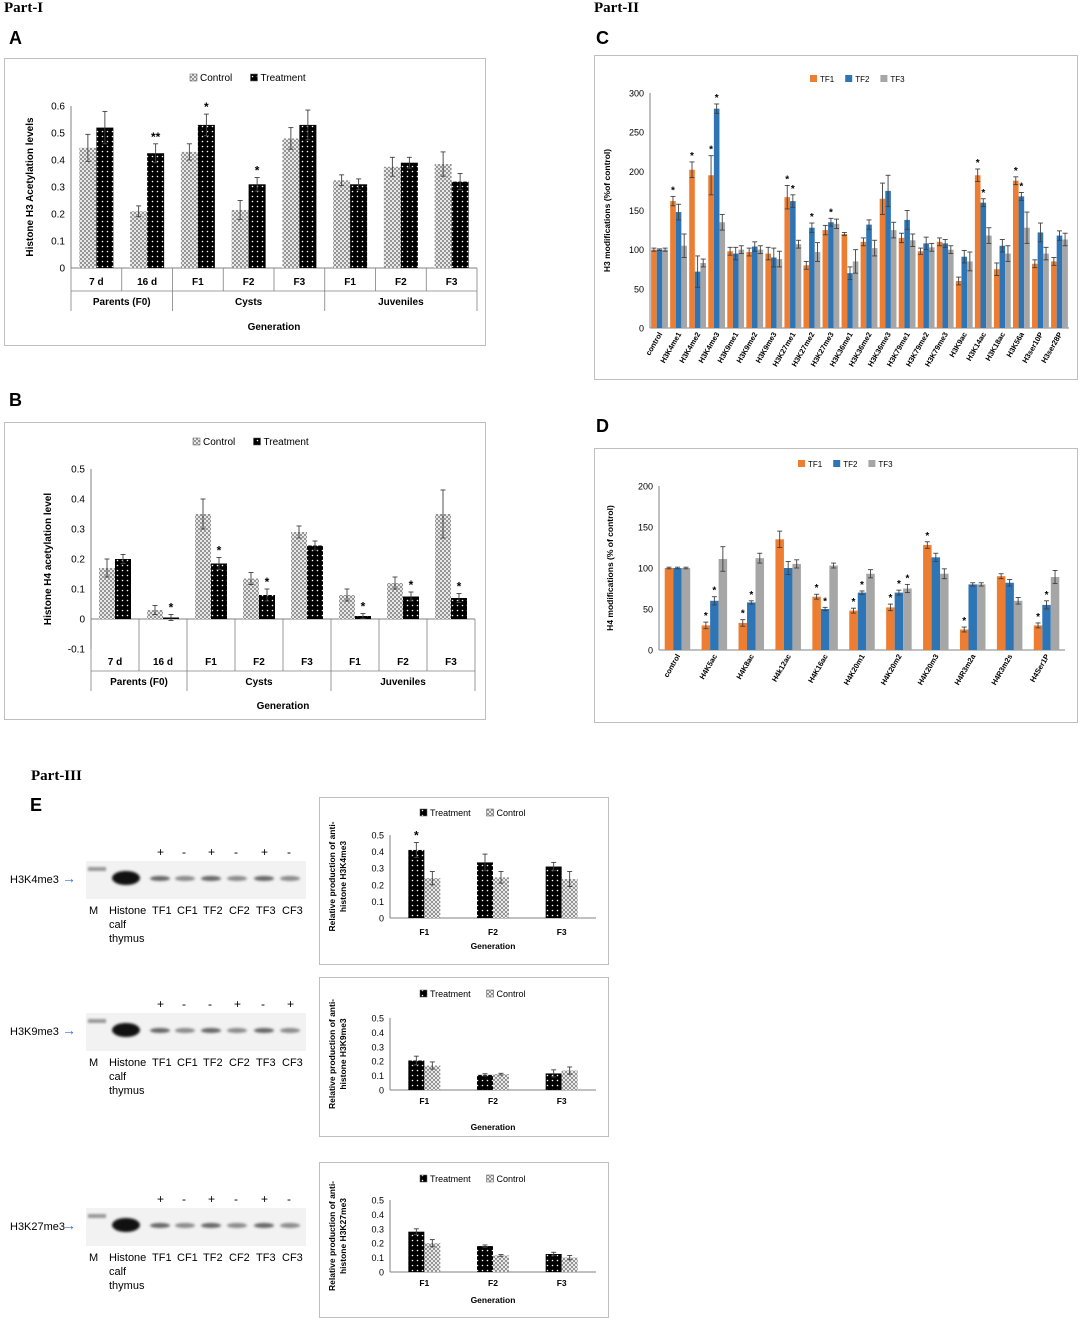 This screenshot has width=1084, height=1322. Describe the element at coordinates (648, 610) in the screenshot. I see `y-tick-label: 50` at that location.